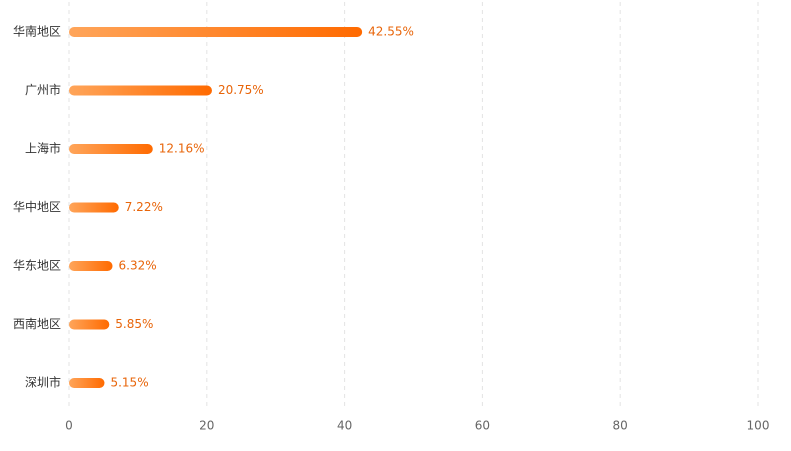 The width and height of the screenshot is (791, 451). I want to click on value-label: 5.15%, so click(129, 383).